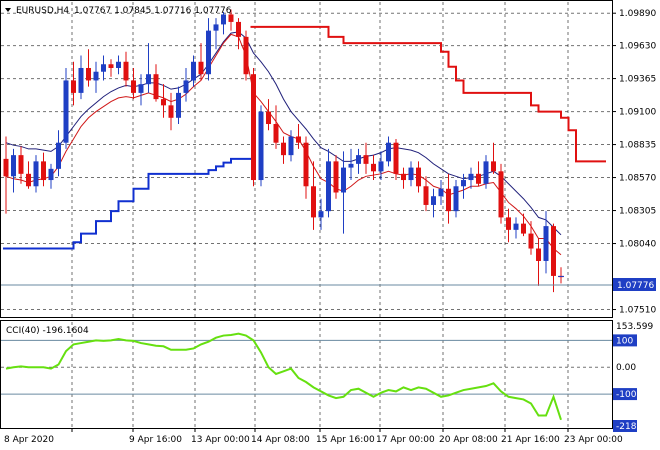 The image size is (660, 450). I want to click on price-tick-label: 1.09100, so click(637, 113).